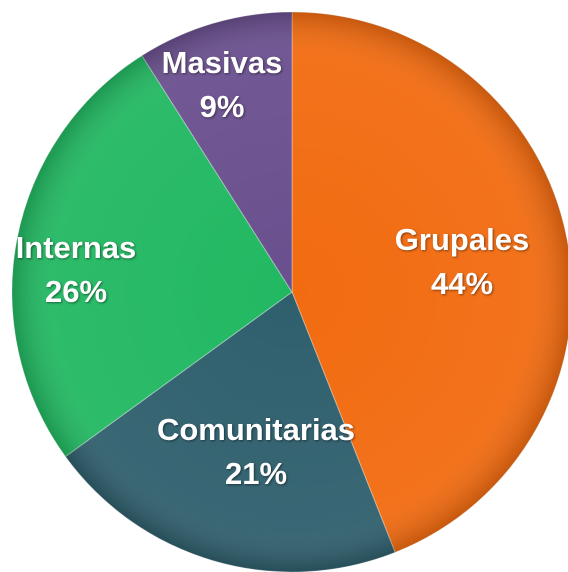  What do you see at coordinates (222, 62) in the screenshot?
I see `category-label: Masivas` at bounding box center [222, 62].